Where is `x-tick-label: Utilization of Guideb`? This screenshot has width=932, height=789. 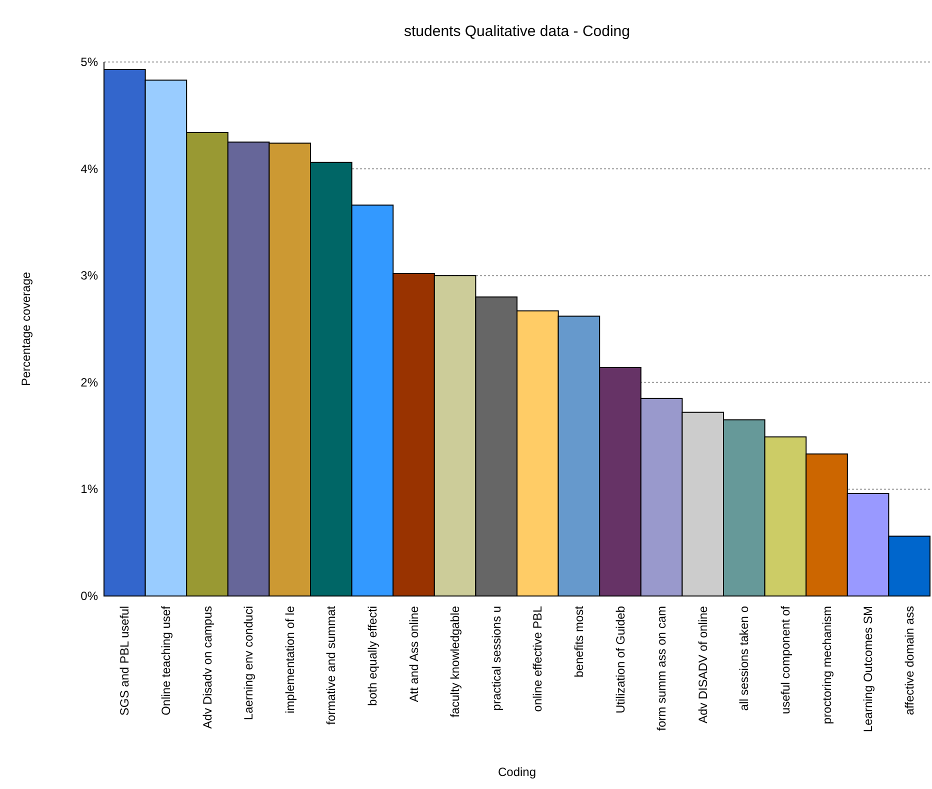
x-tick-label: Utilization of Guideb is located at coordinates (620, 660).